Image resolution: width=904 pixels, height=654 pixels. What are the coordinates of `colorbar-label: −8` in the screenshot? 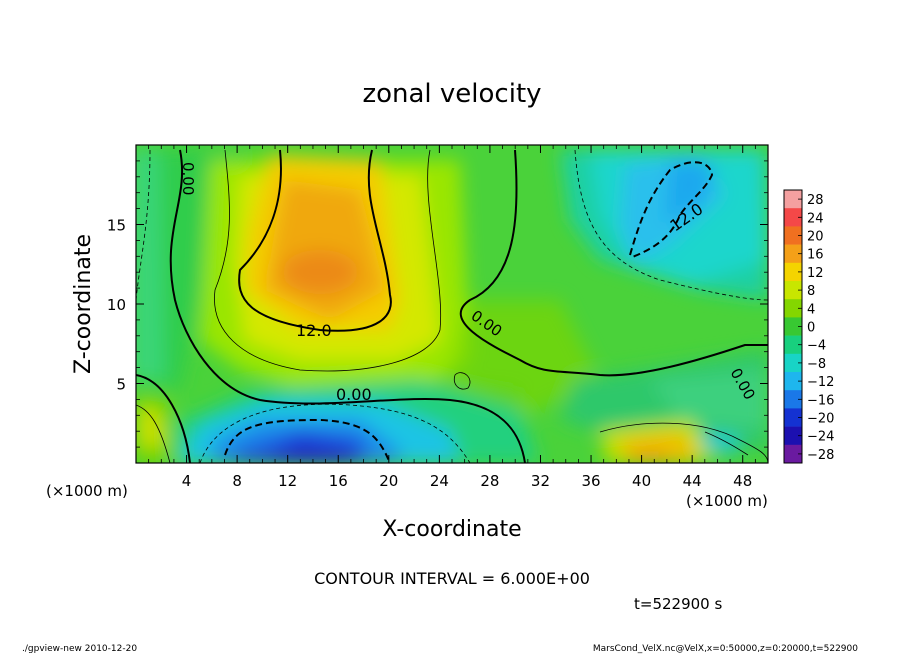 It's located at (816, 364).